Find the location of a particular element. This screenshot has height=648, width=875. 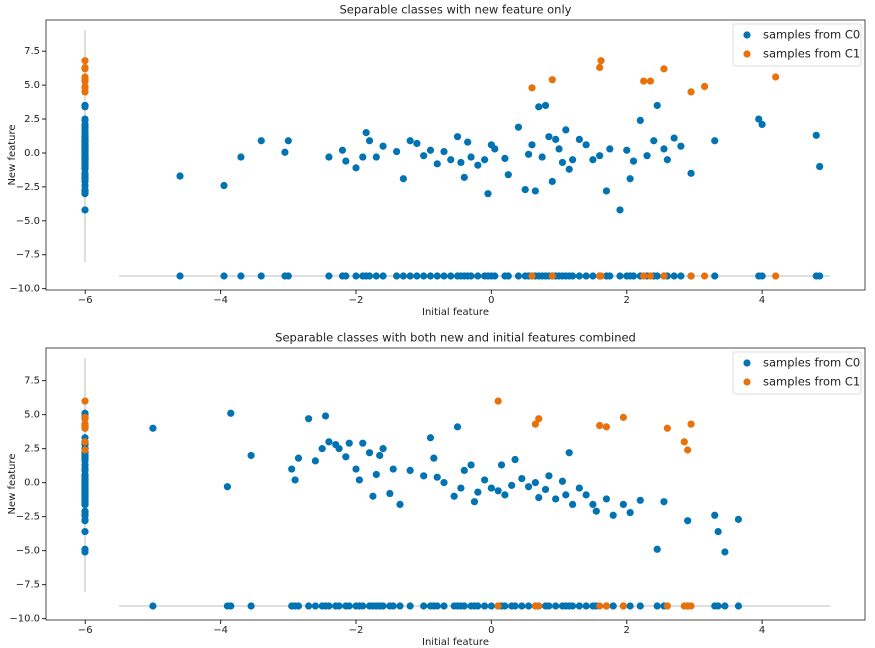

legend-marker is located at coordinates (747, 54).